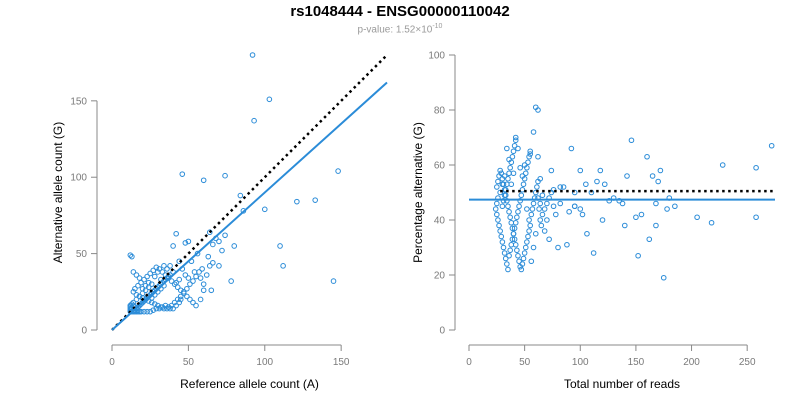 The image size is (800, 400). Describe the element at coordinates (747, 362) in the screenshot. I see `x-tick-label: 250` at that location.